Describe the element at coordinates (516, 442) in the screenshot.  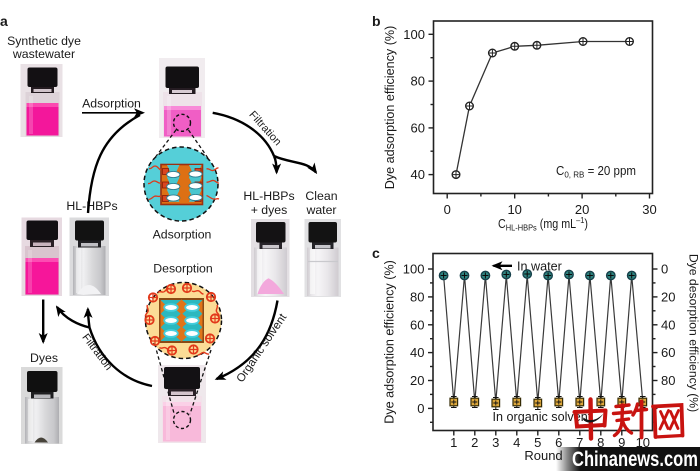
I see `svg-text: 4` at that location.